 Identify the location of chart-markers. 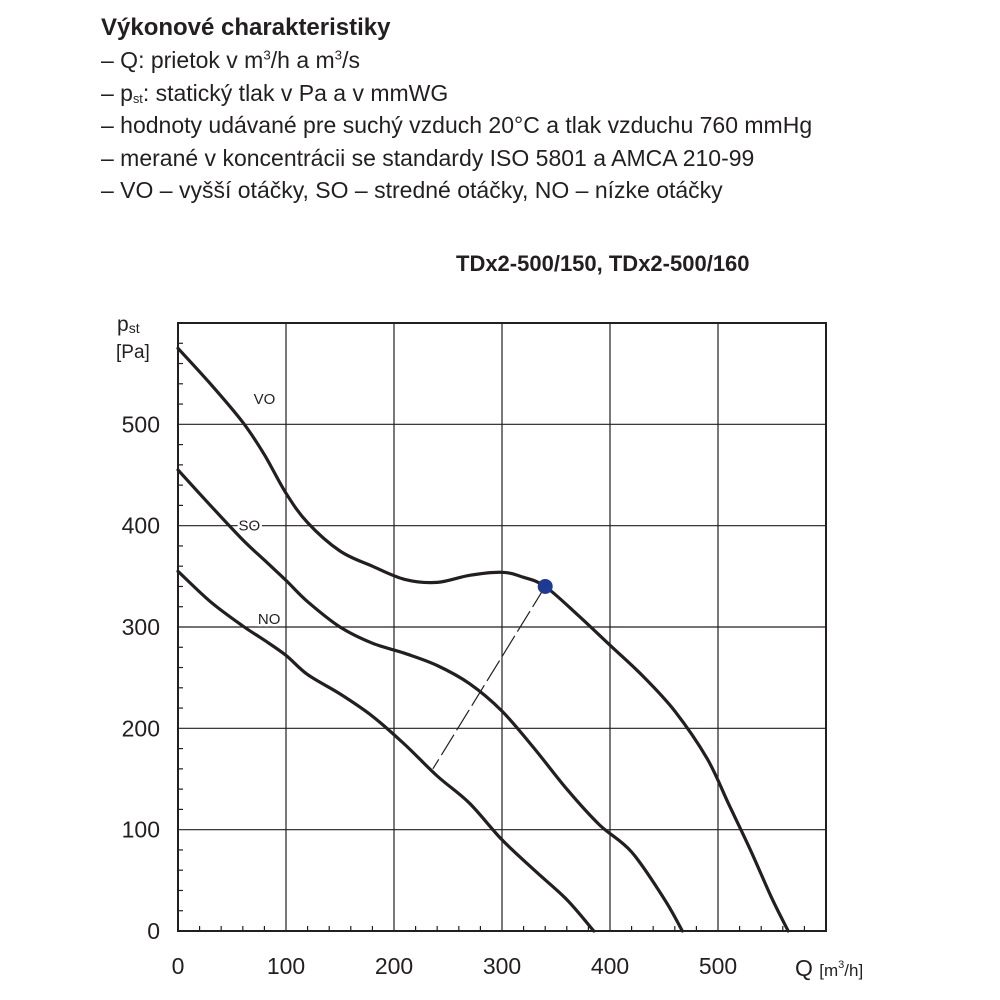
(492, 674).